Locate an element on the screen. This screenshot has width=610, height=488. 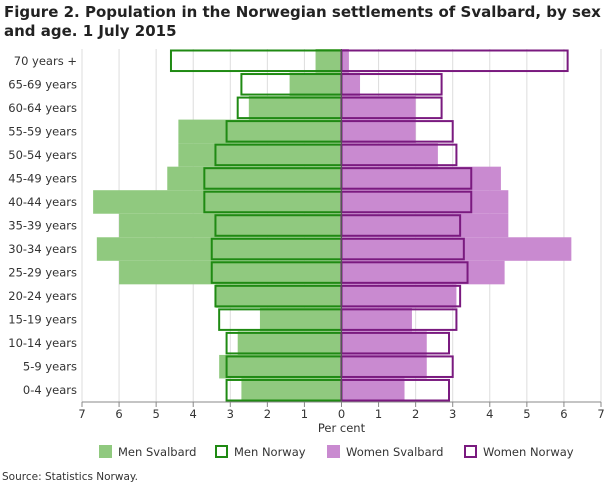
bar-women-norway-70-years is located at coordinates (454, 61).